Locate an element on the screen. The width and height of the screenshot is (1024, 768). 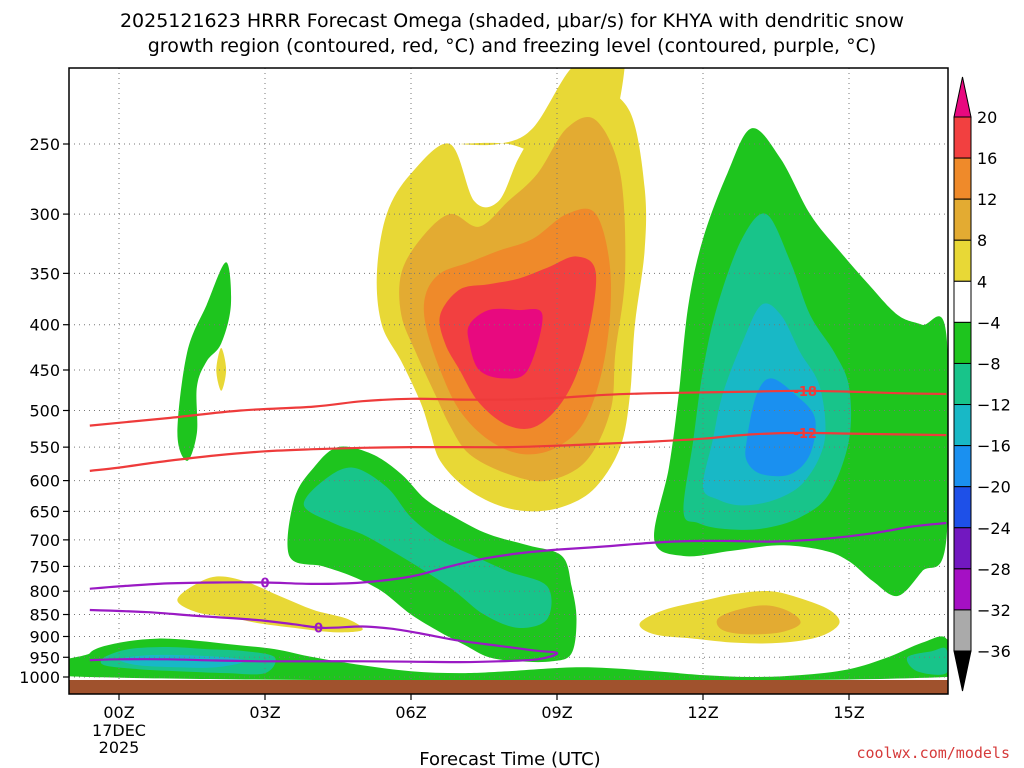
freezing-label-0: 0 is located at coordinates (264, 583).